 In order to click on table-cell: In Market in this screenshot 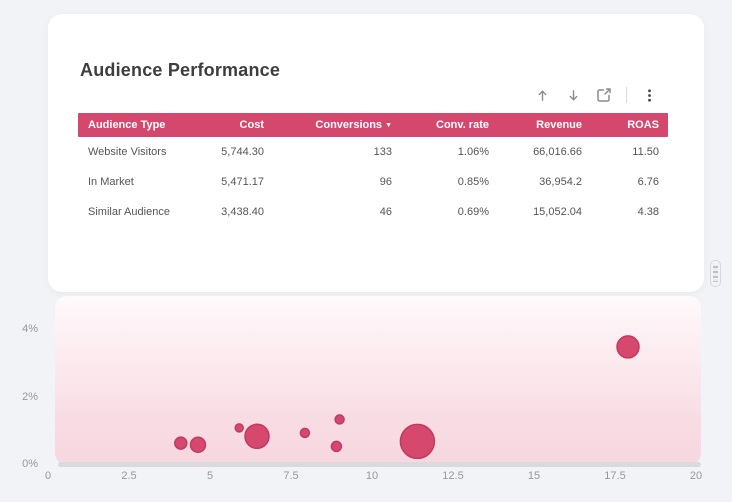, I will do `click(111, 182)`.